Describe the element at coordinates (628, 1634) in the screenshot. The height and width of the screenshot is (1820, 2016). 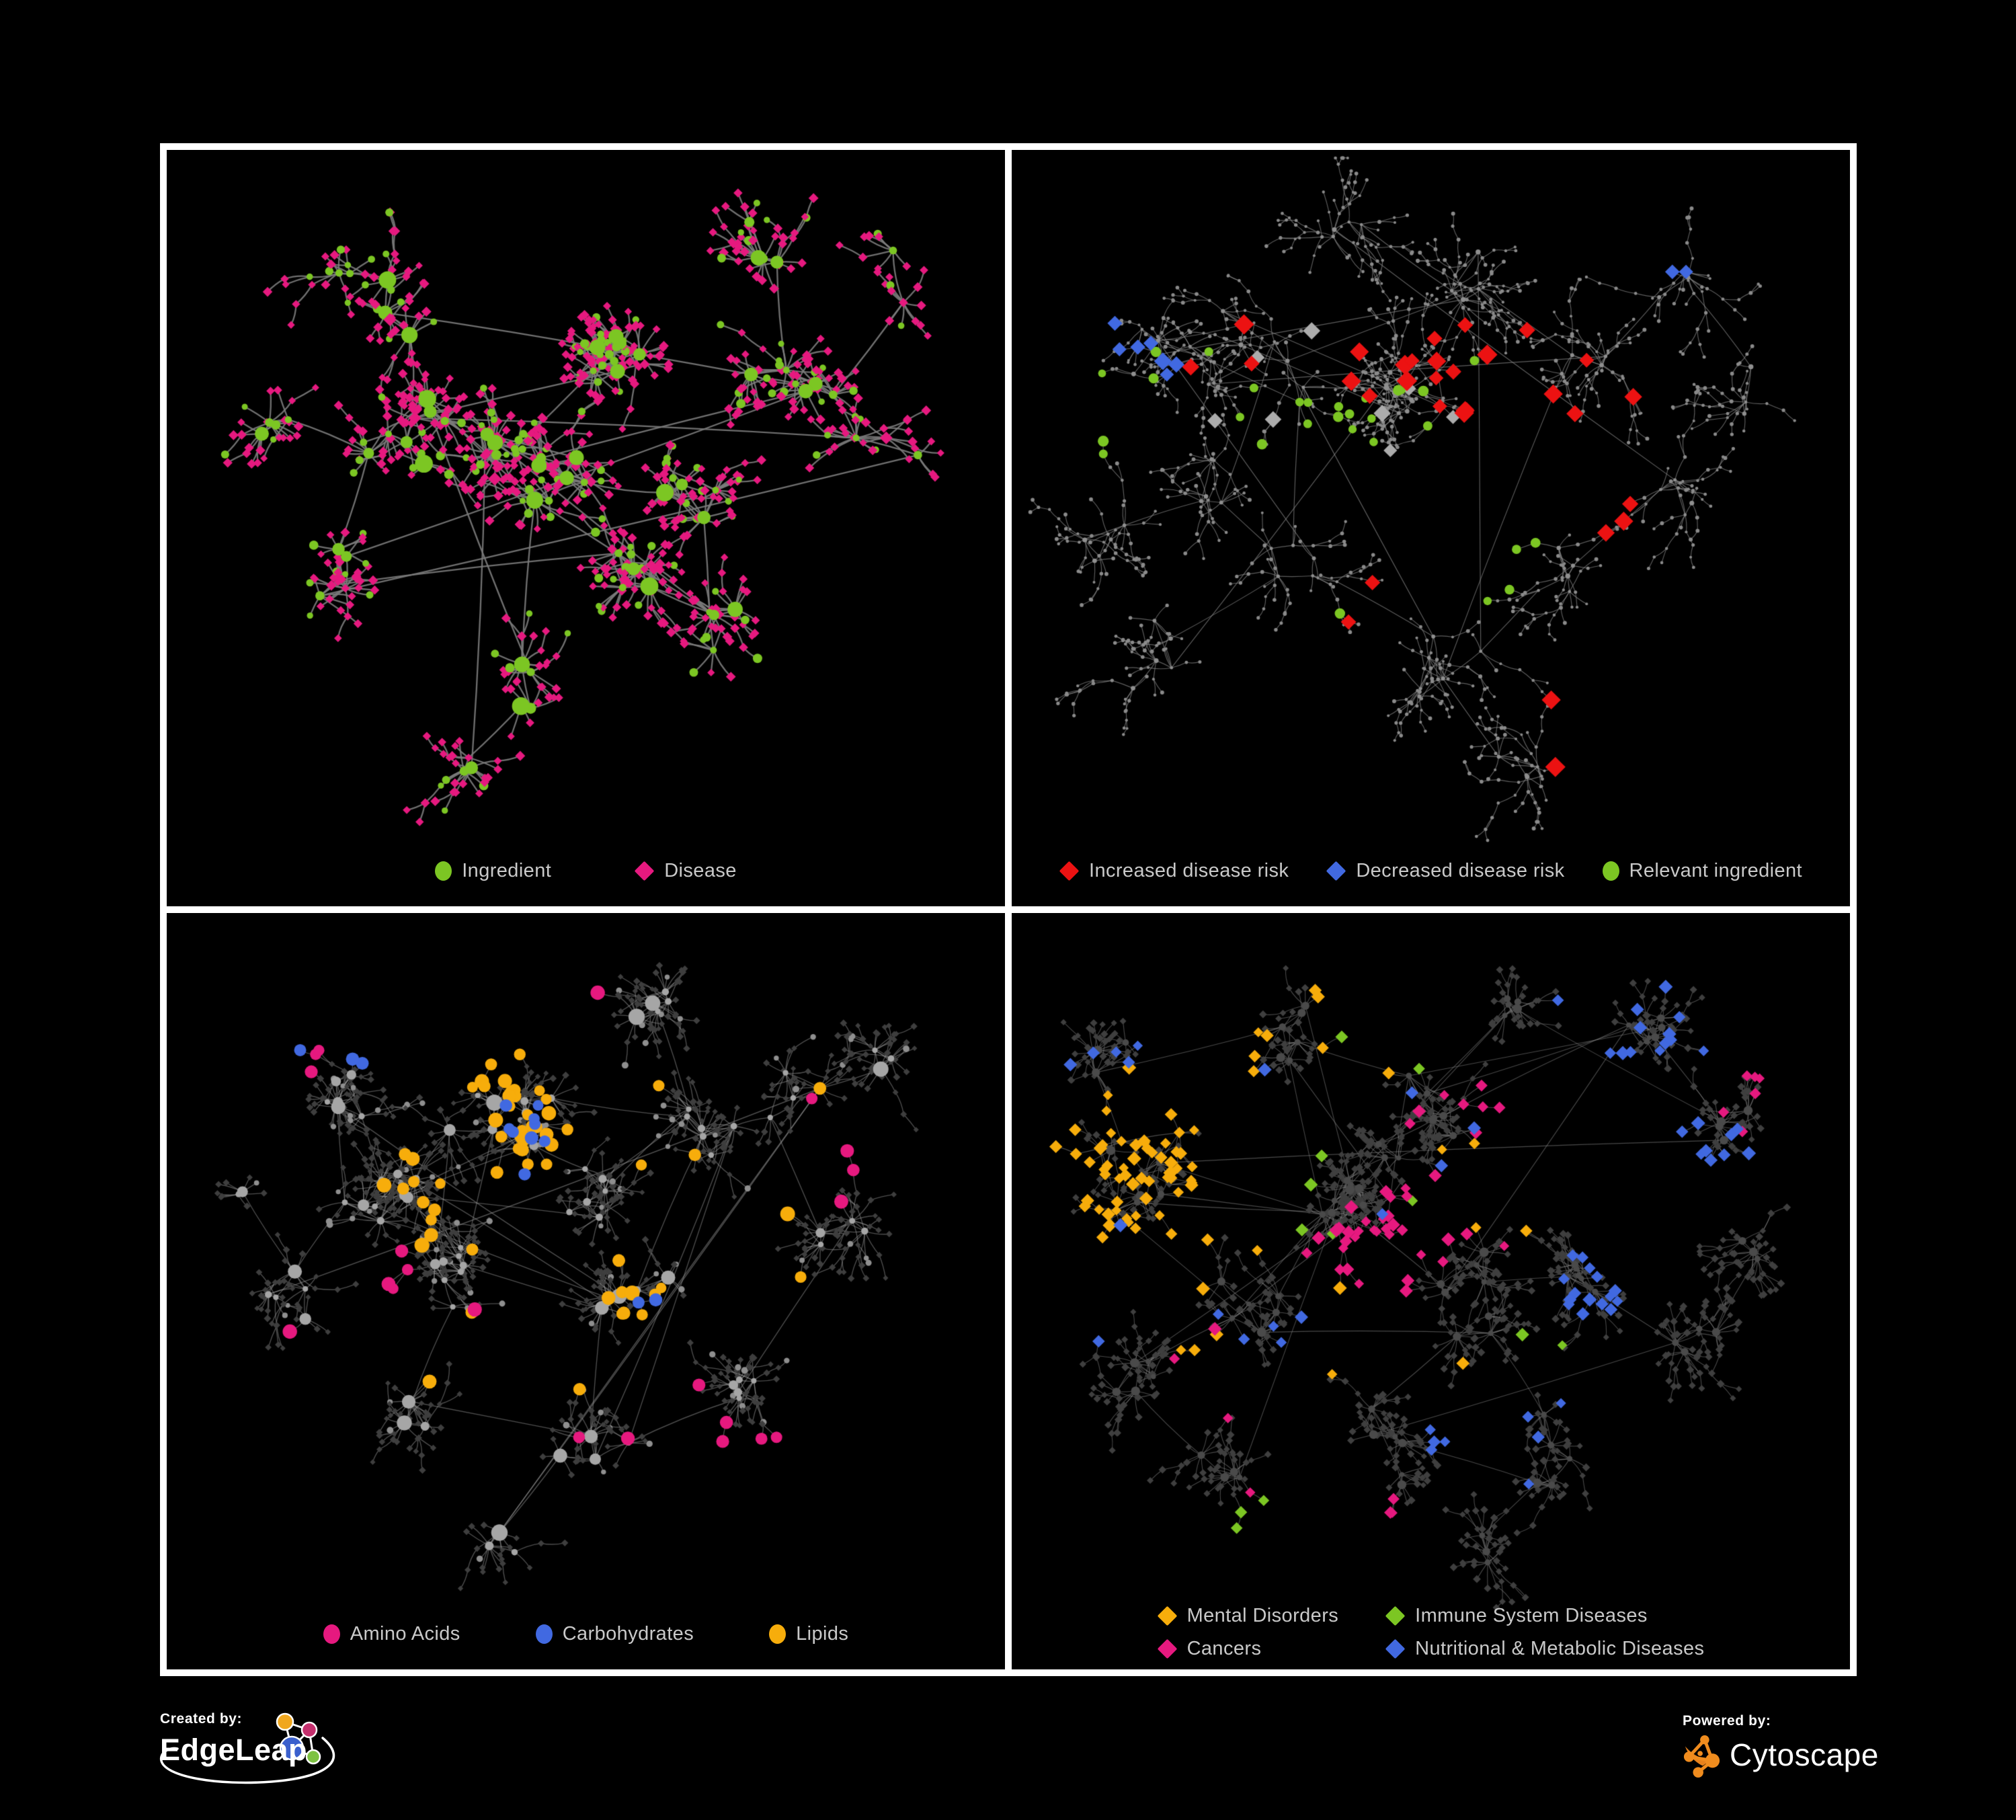
I see `legend-label: Carbohydrates` at that location.